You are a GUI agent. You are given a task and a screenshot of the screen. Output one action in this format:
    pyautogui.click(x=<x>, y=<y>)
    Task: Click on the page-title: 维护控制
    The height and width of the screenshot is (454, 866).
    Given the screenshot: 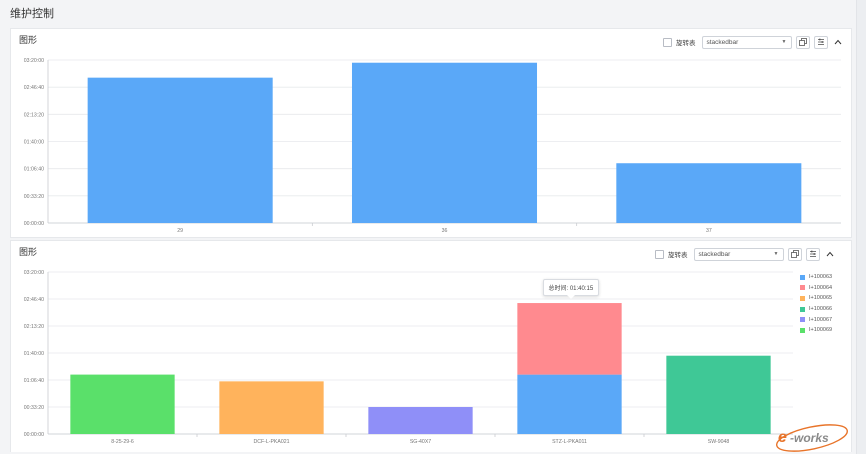 What is the action you would take?
    pyautogui.click(x=32, y=14)
    